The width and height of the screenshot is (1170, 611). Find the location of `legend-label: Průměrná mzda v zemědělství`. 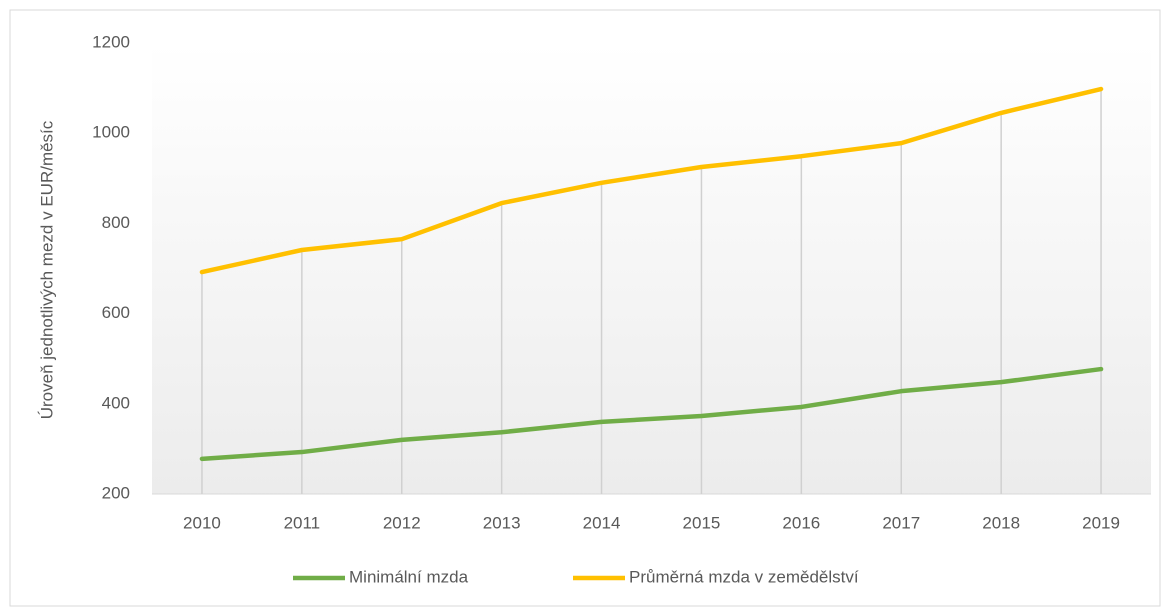

legend-label: Průměrná mzda v zemědělství is located at coordinates (744, 576).